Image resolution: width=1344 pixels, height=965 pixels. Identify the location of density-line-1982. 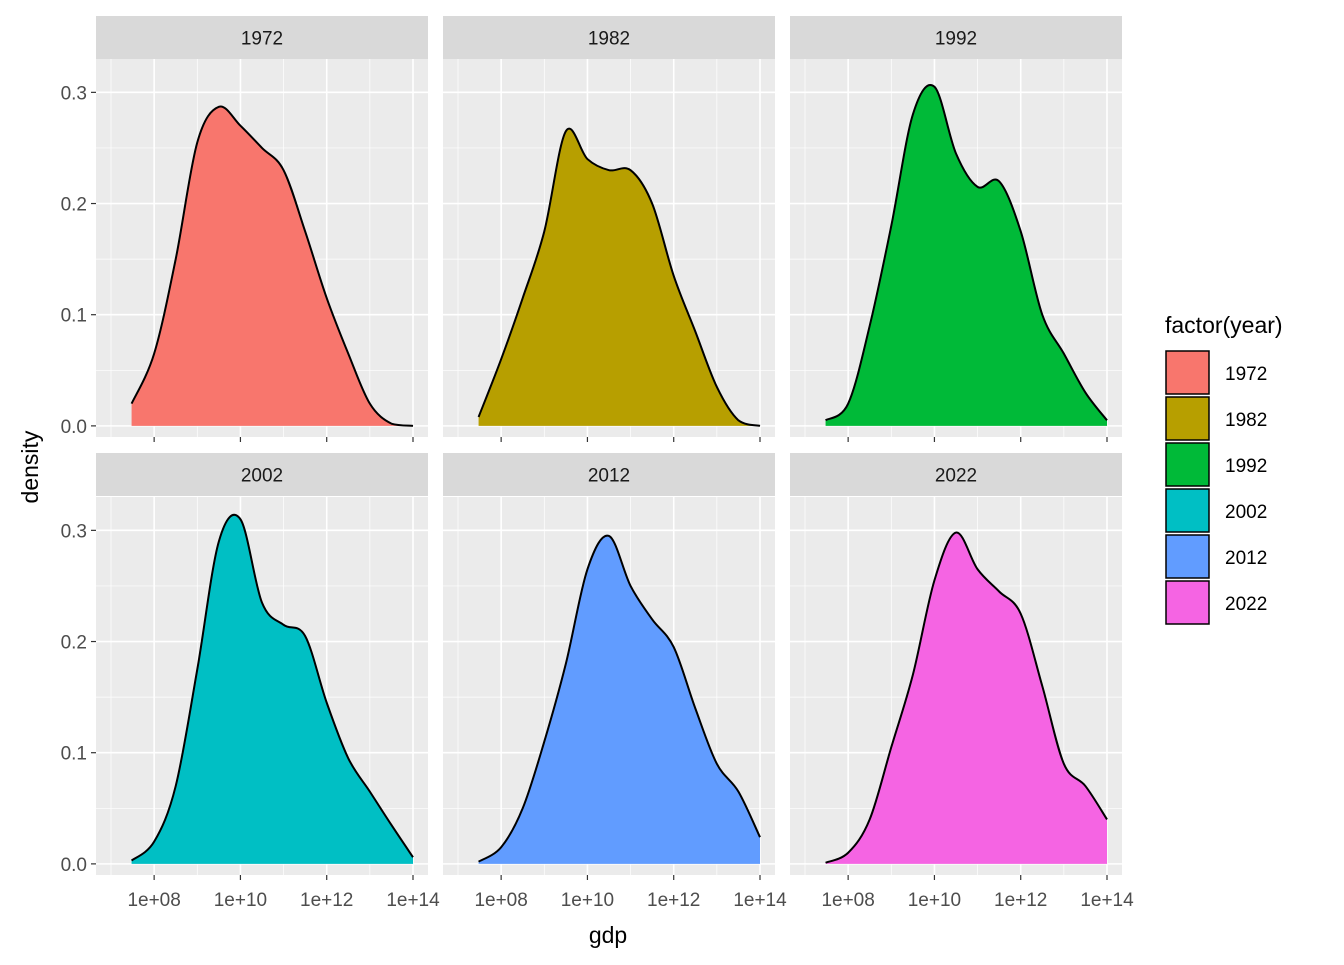
(619, 277).